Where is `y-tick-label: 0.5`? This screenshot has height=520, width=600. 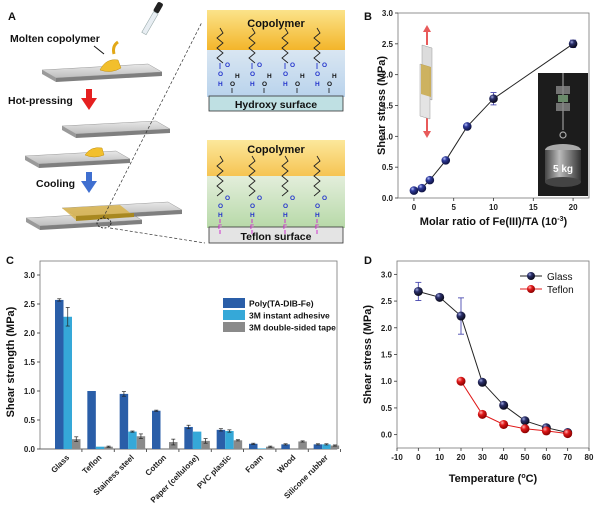 y-tick-label: 0.5 is located at coordinates (387, 408).